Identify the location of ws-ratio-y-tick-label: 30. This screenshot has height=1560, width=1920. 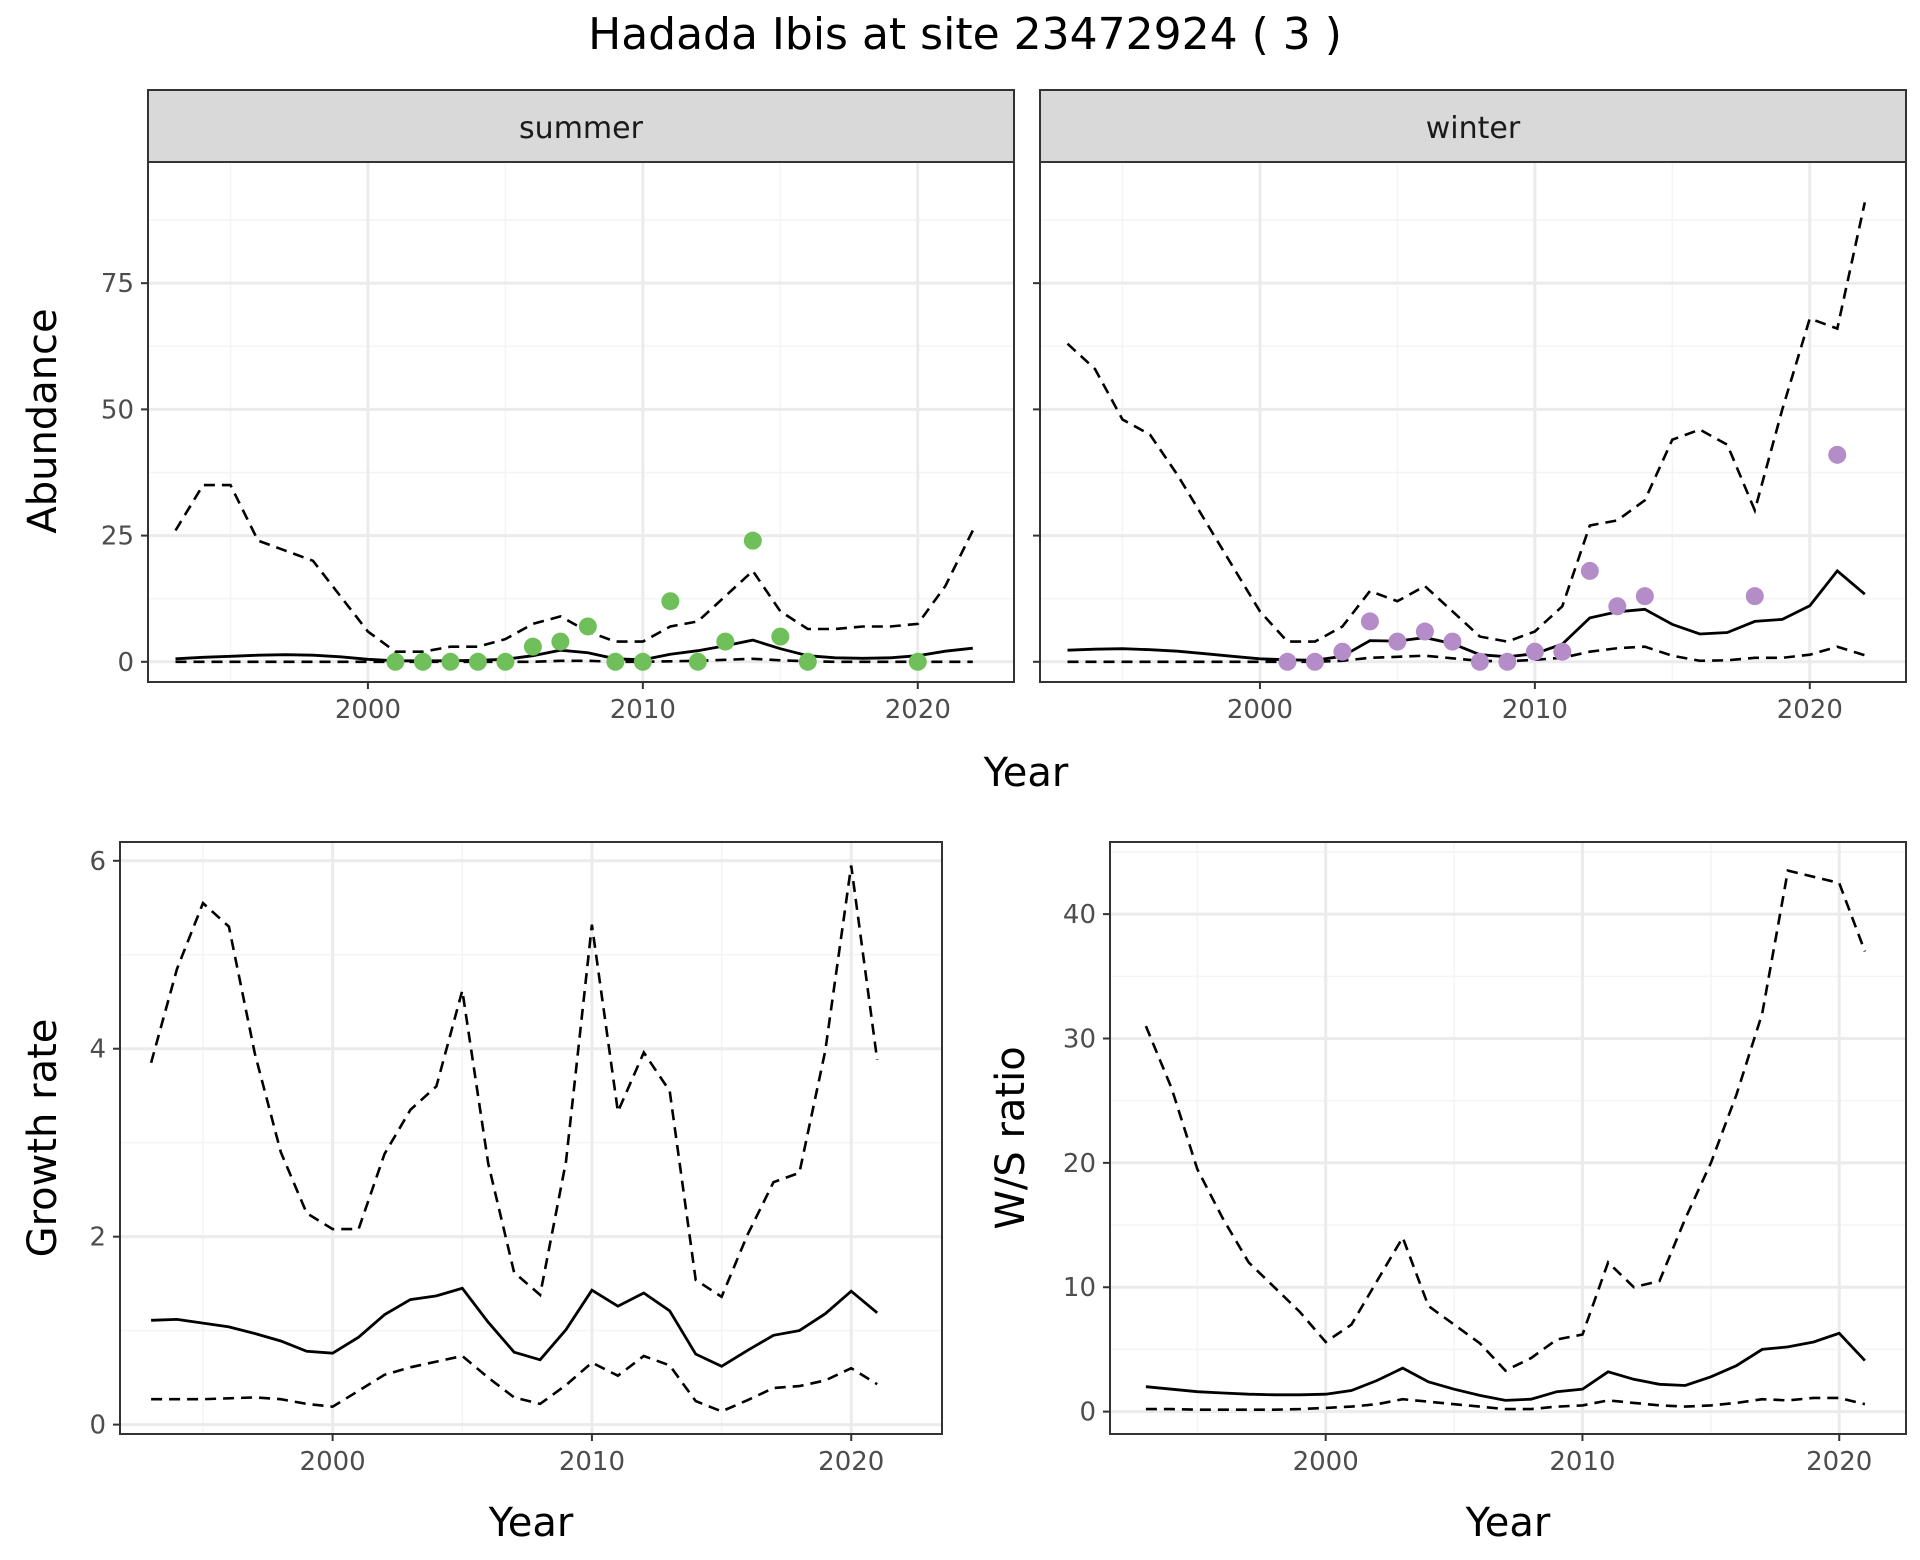
(1079, 1040).